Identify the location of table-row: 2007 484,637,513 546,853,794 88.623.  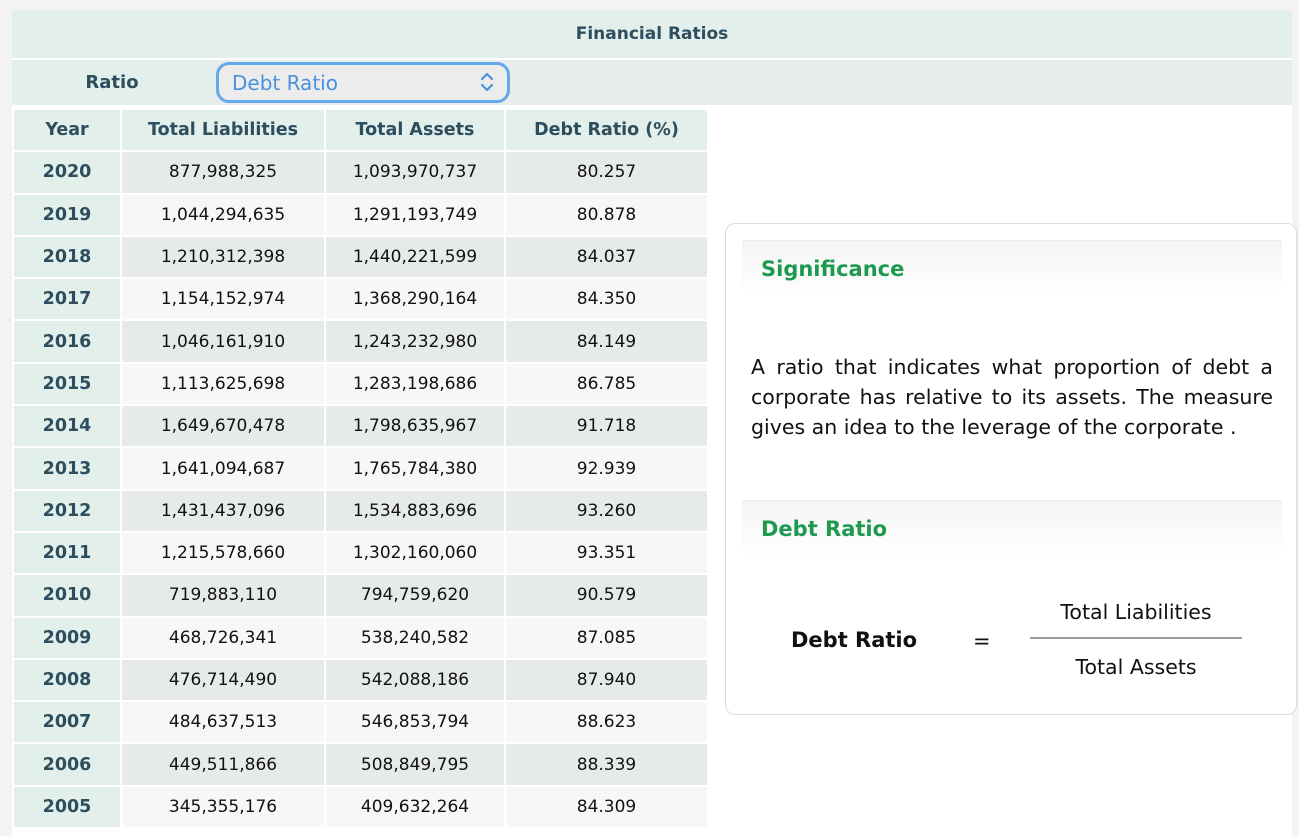
(361, 723).